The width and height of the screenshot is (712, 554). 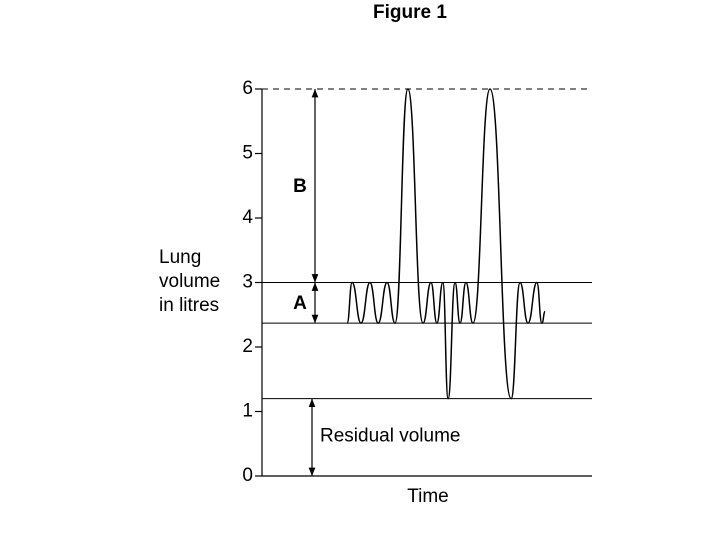 What do you see at coordinates (247, 217) in the screenshot?
I see `y-tick-label: 4` at bounding box center [247, 217].